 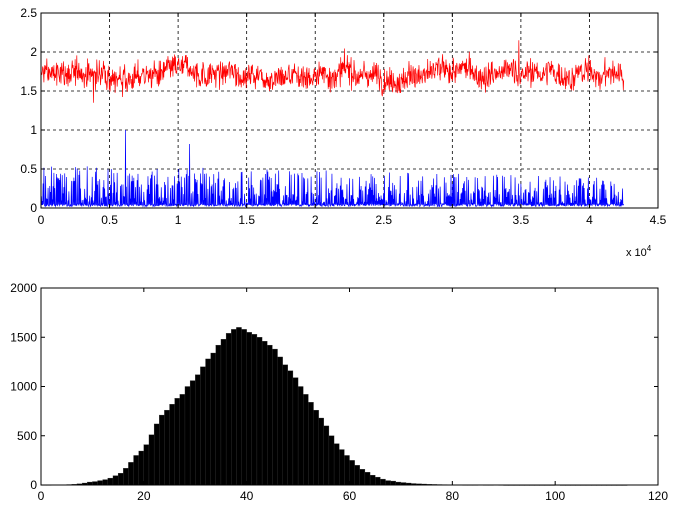 I want to click on x-exponent-power: 4, so click(x=649, y=248).